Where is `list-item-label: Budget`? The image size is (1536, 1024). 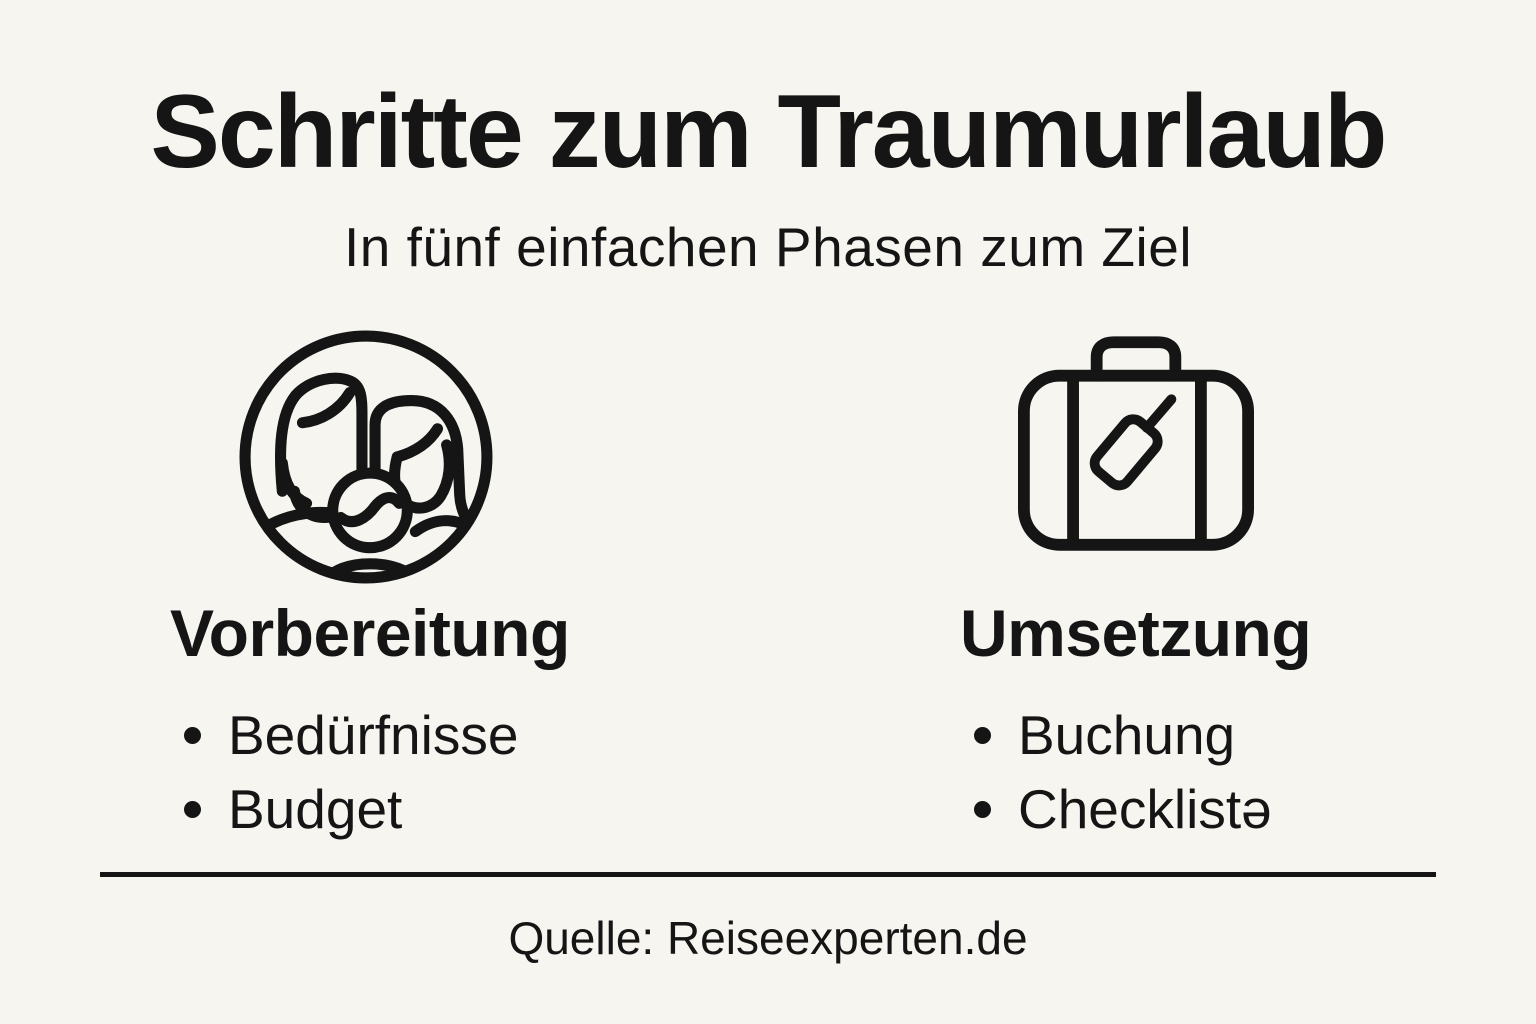
list-item-label: Budget is located at coordinates (315, 808).